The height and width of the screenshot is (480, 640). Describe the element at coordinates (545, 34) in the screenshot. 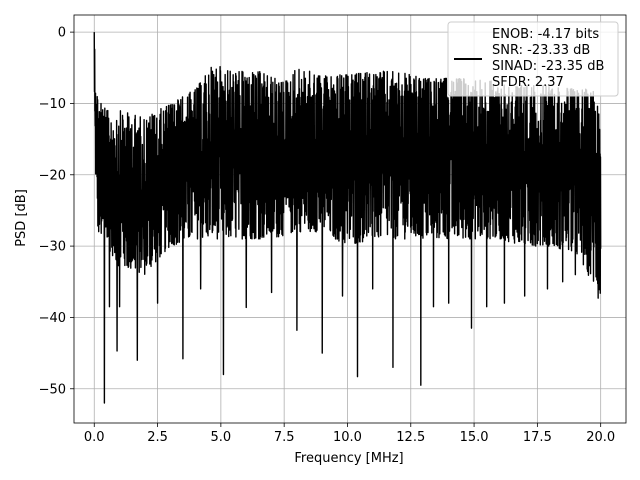

I see `legend-entry: ENOB: -4.17 bits` at that location.